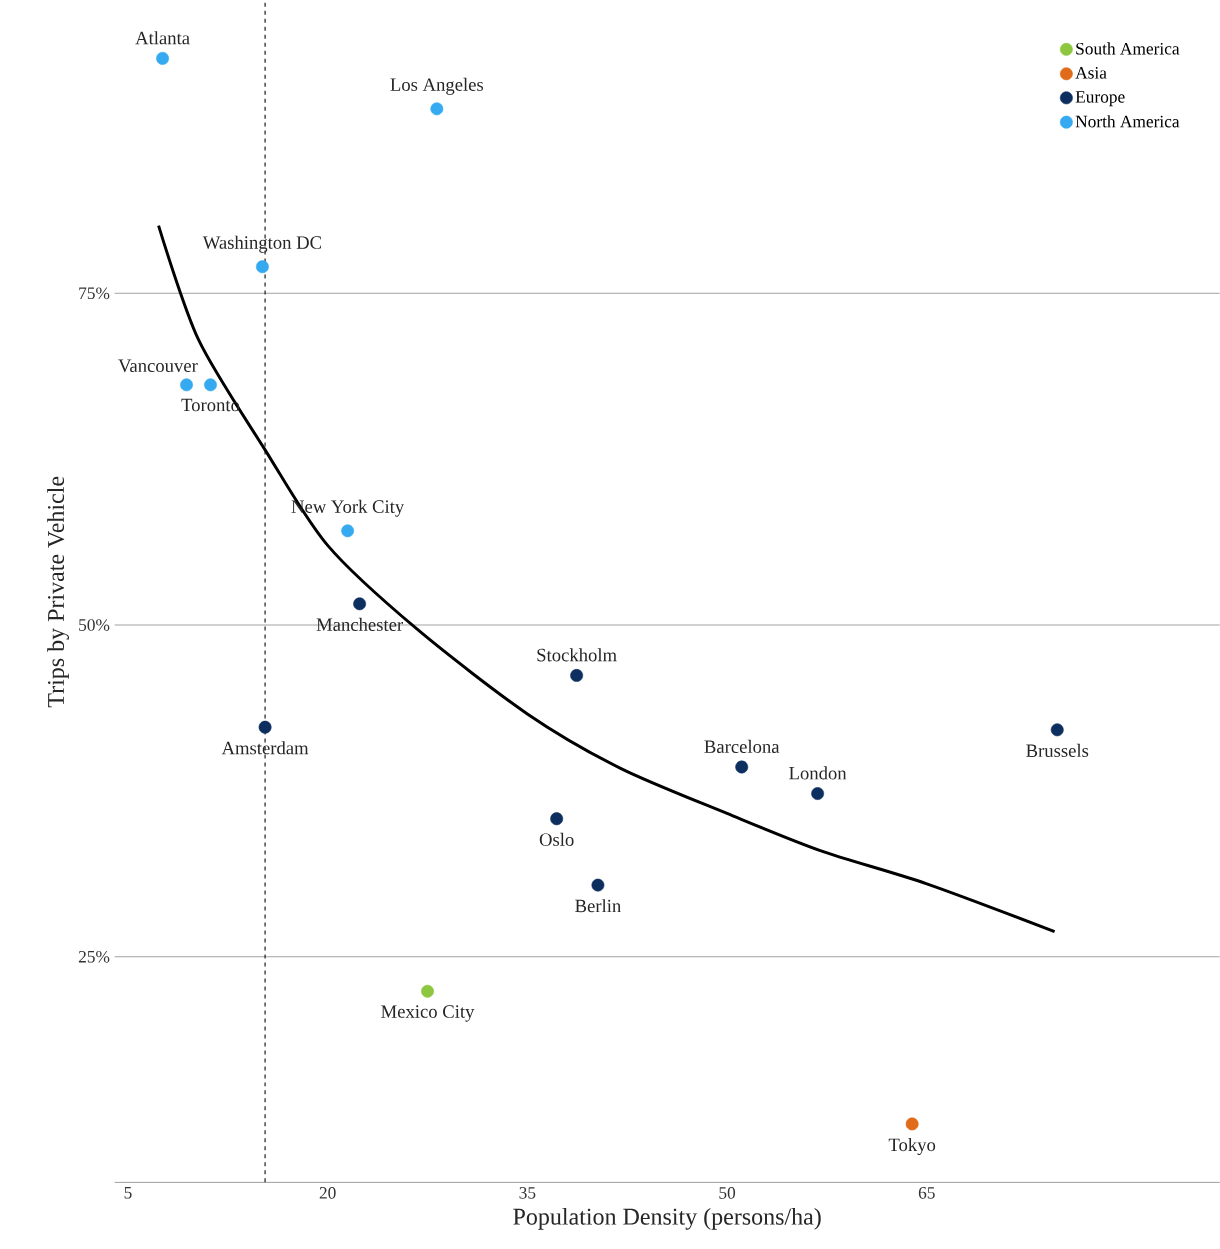 Image resolution: width=1220 pixels, height=1249 pixels. Describe the element at coordinates (262, 244) in the screenshot. I see `annotation: Washington DC` at that location.